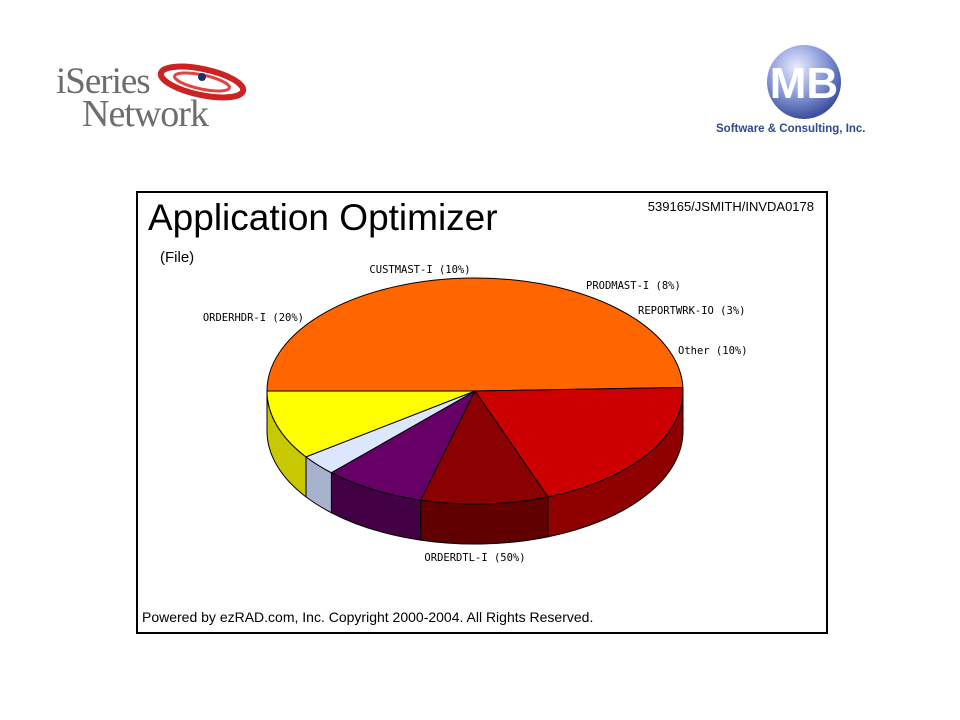 This screenshot has width=960, height=720. I want to click on company-name: Software & Consulting, Inc., so click(791, 129).